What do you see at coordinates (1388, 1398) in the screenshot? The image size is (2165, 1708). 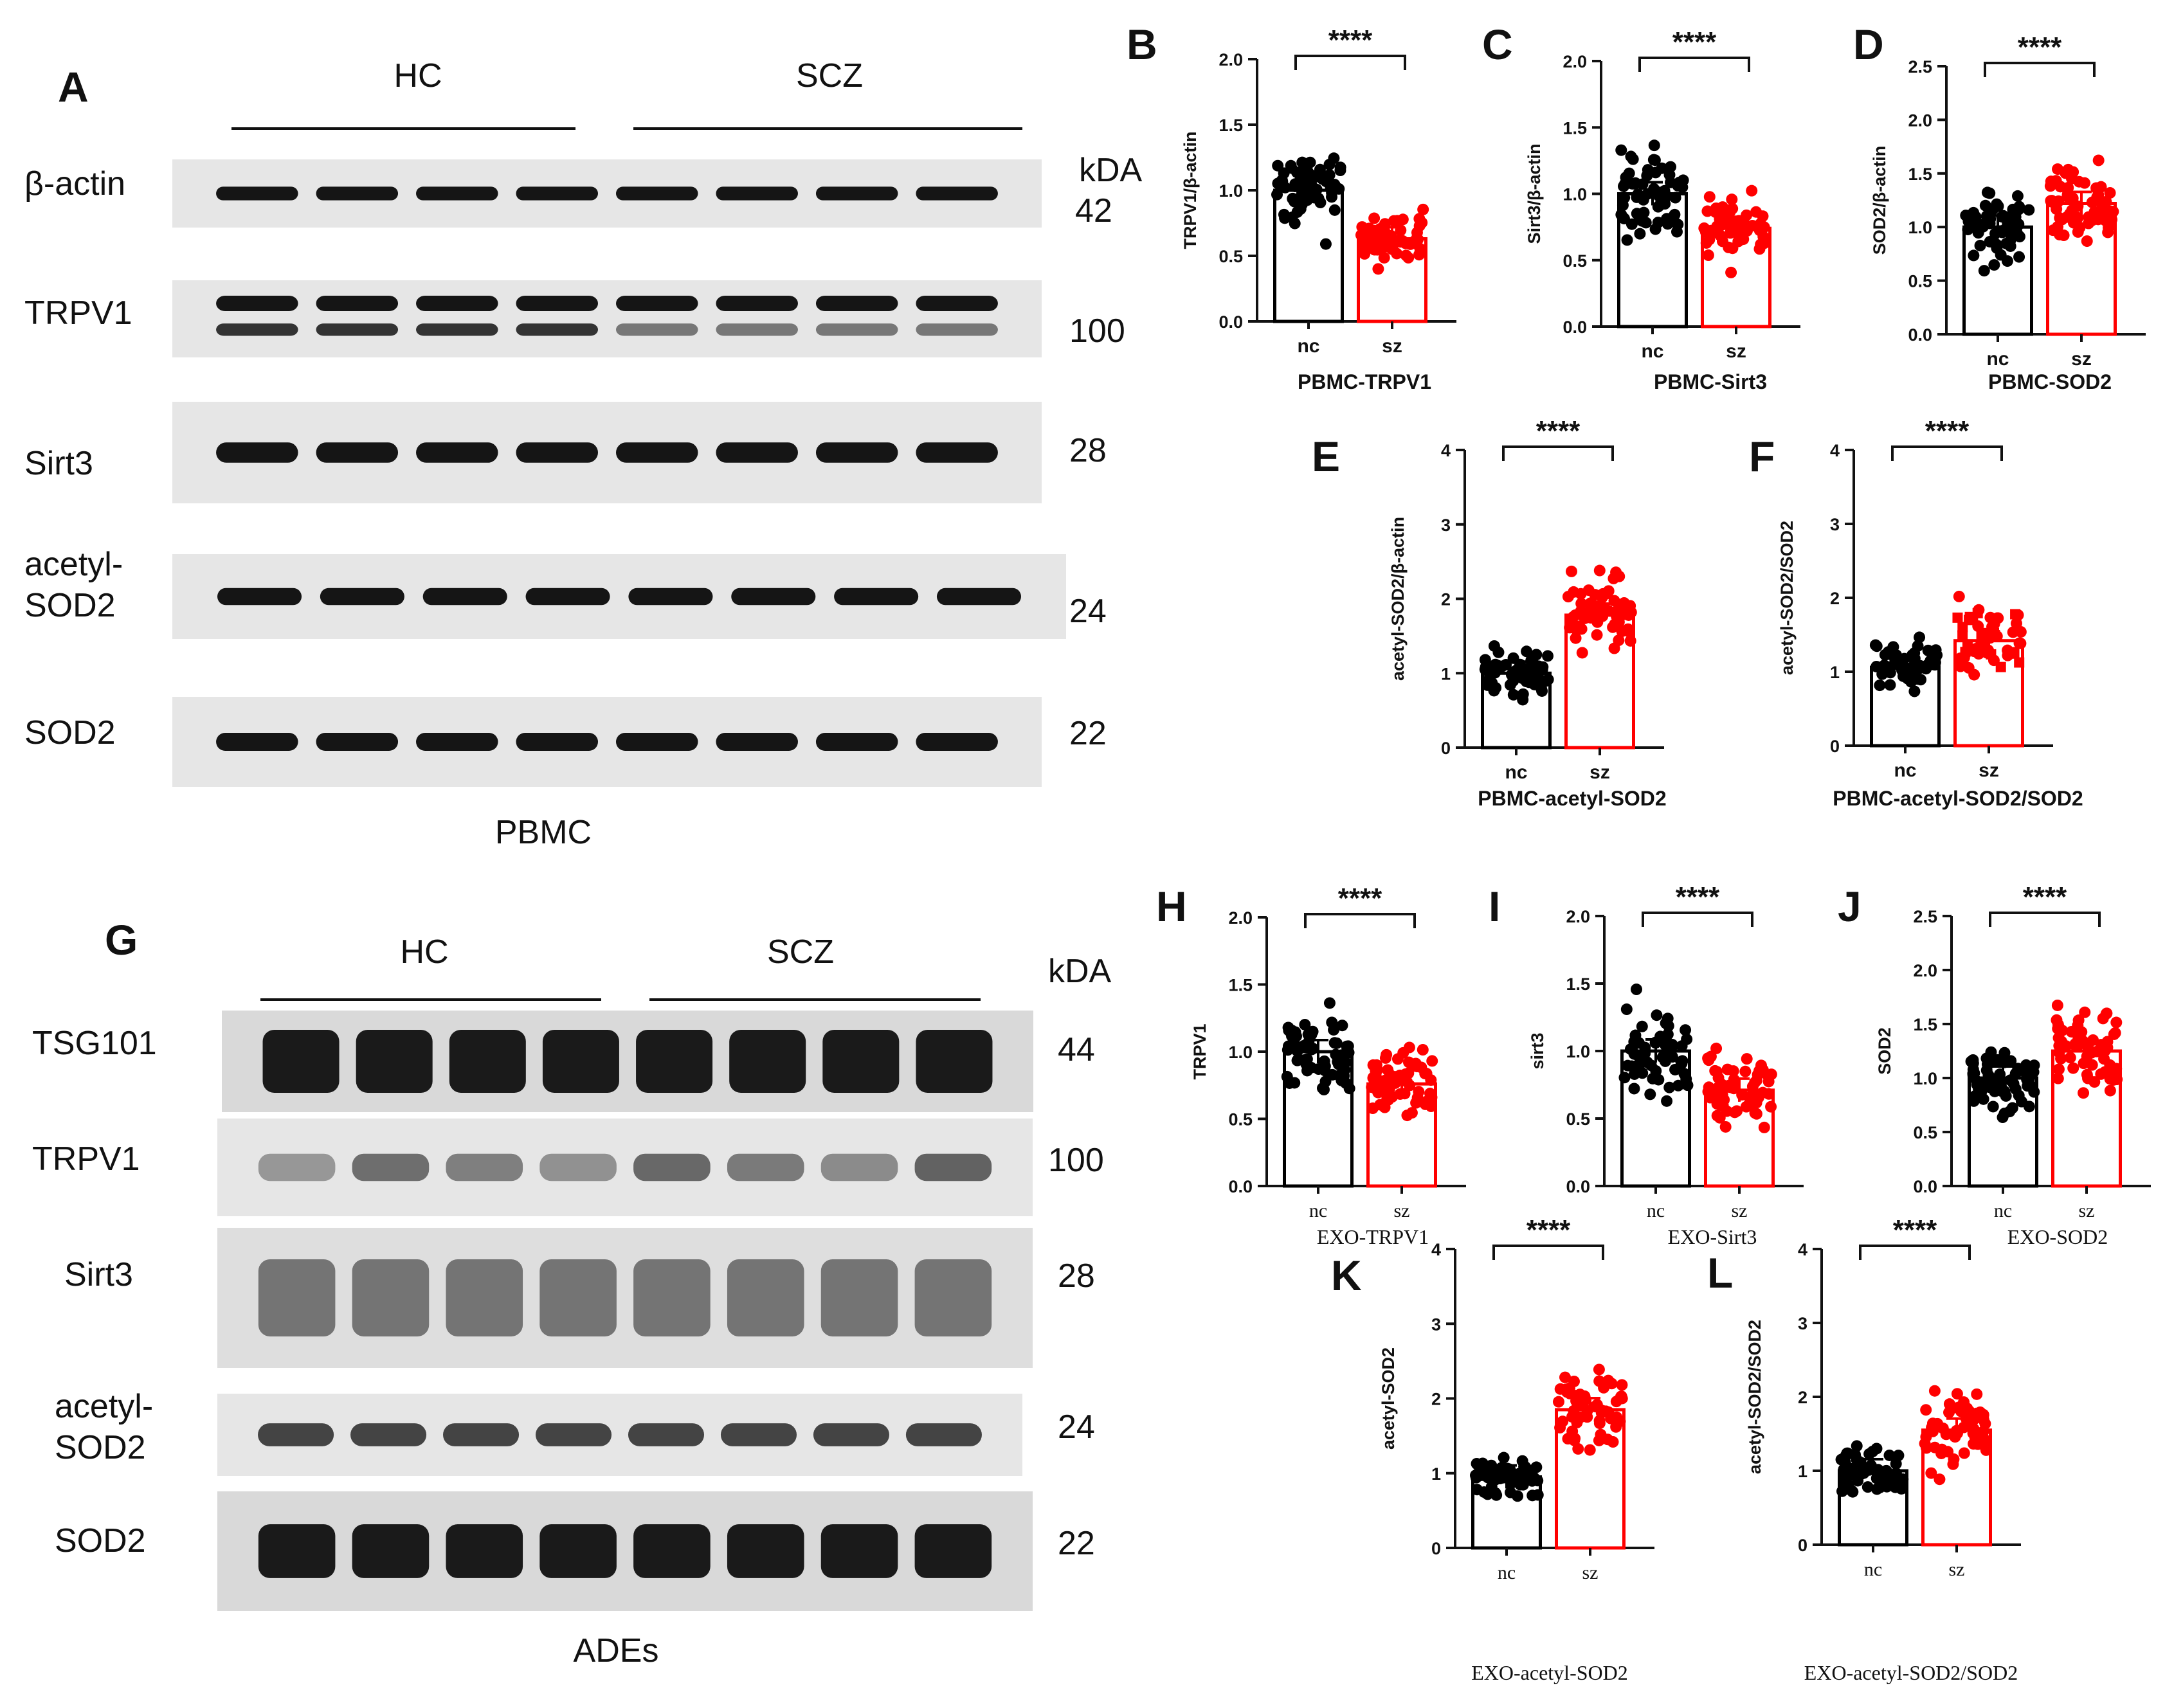 I see `y-axis-label: acetyl-SOD2` at bounding box center [1388, 1398].